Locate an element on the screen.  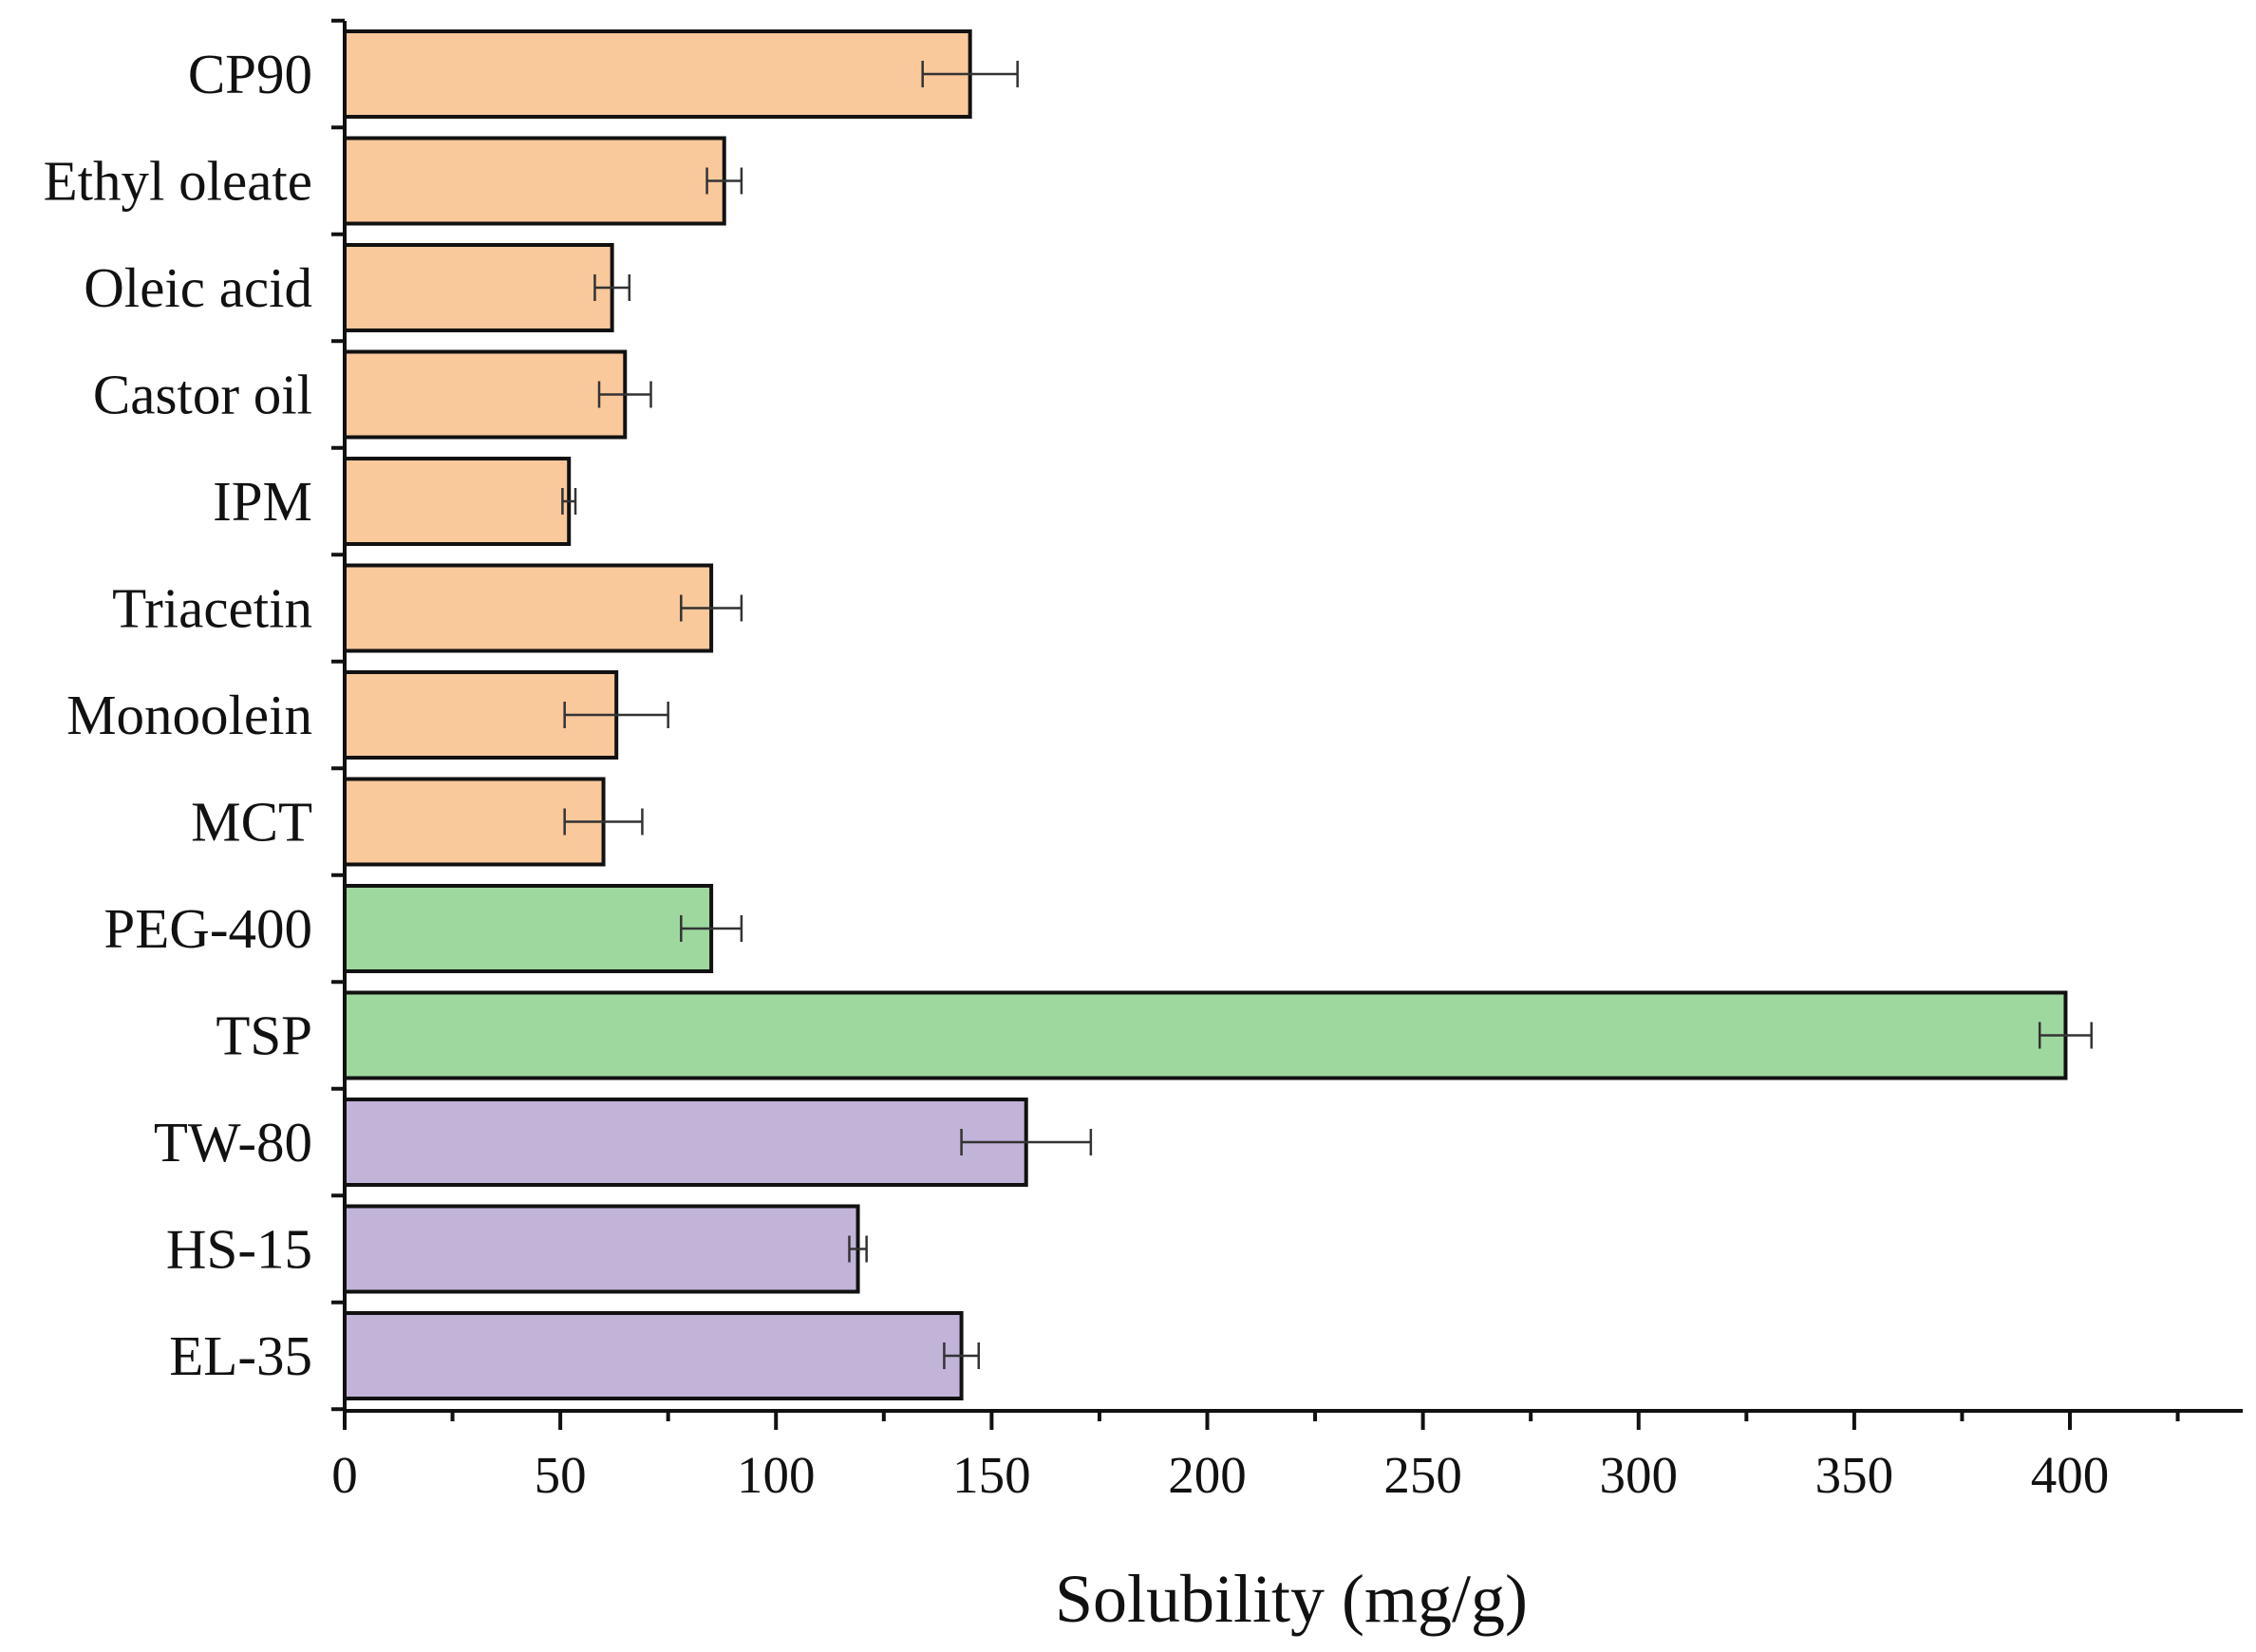
bar-ethyl-oleate is located at coordinates (534, 181).